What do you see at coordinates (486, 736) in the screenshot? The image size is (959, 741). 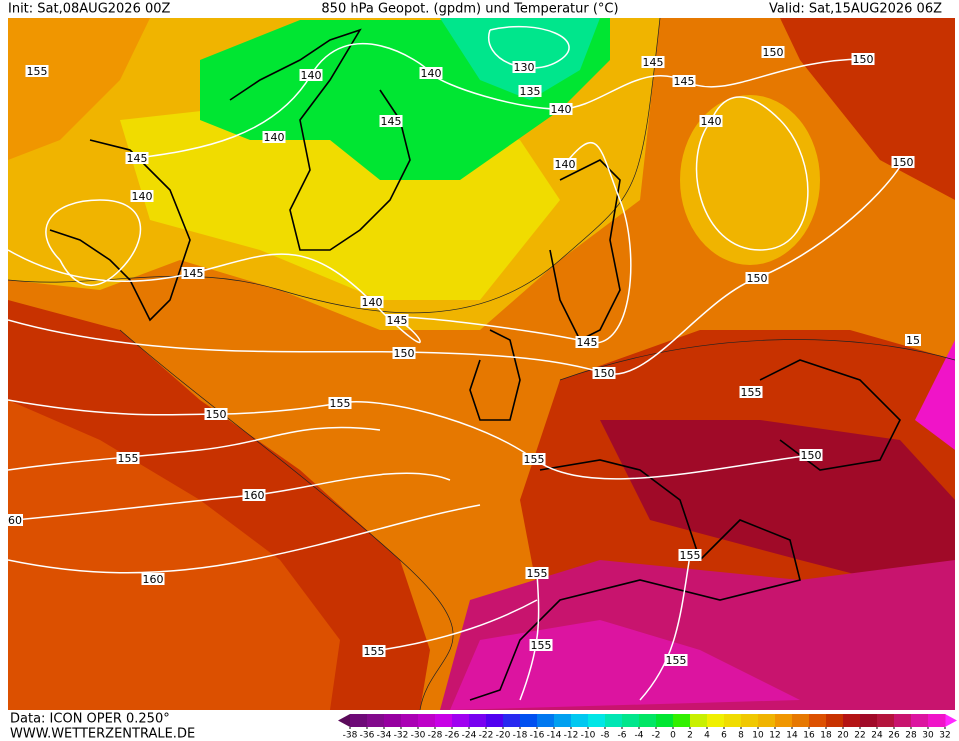 I see `colorbar-tick-label: -22` at bounding box center [486, 736].